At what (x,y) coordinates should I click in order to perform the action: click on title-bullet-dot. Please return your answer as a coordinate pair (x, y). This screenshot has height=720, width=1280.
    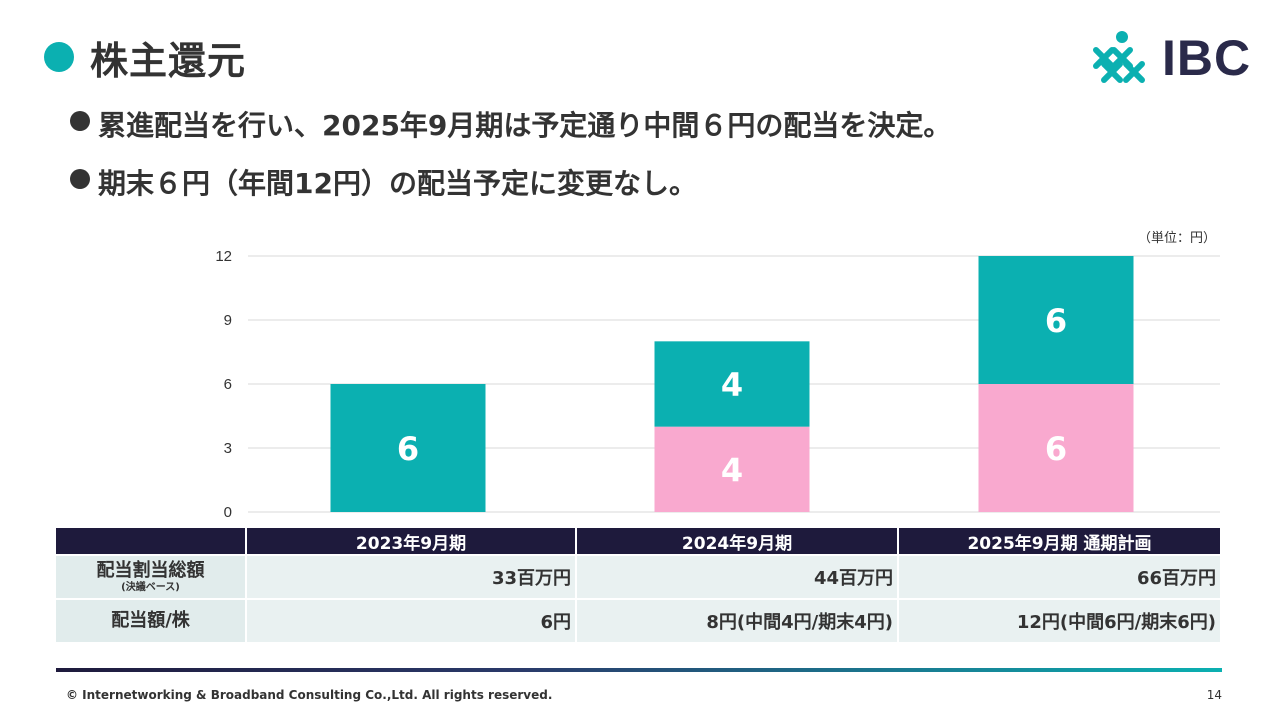
    Looking at the image, I should click on (59, 57).